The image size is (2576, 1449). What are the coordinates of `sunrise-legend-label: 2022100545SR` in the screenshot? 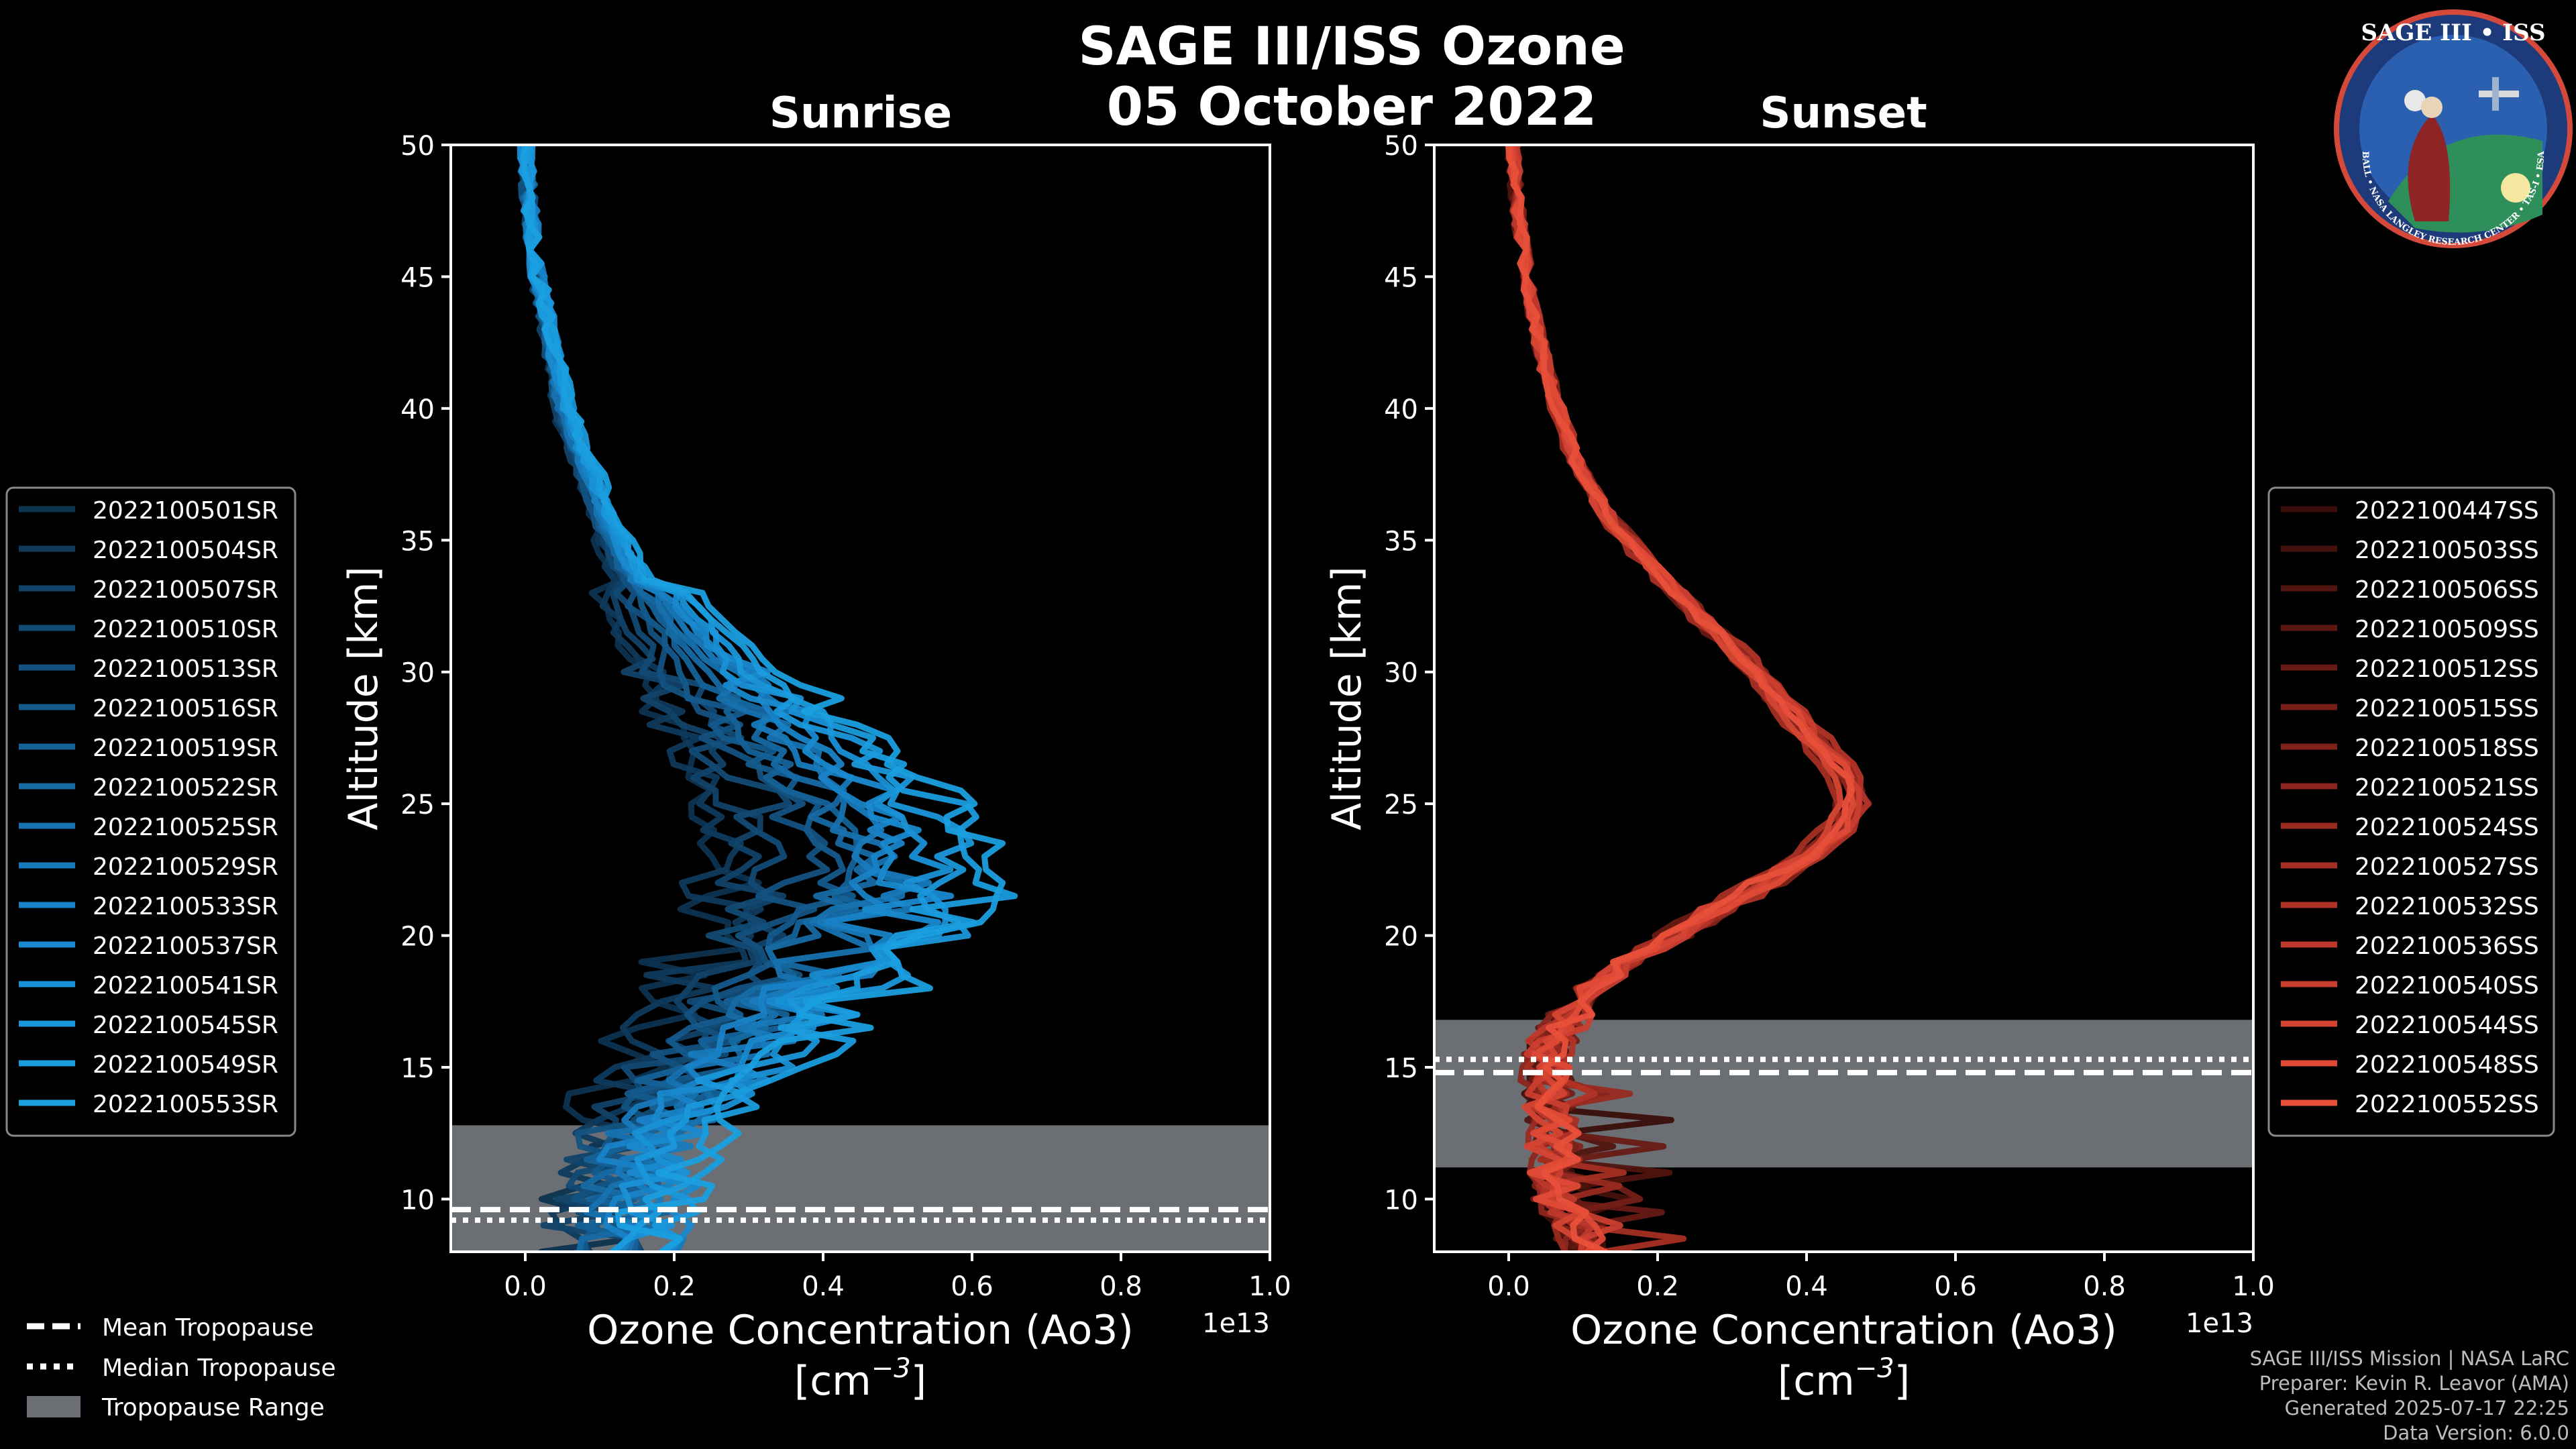 It's located at (185, 1025).